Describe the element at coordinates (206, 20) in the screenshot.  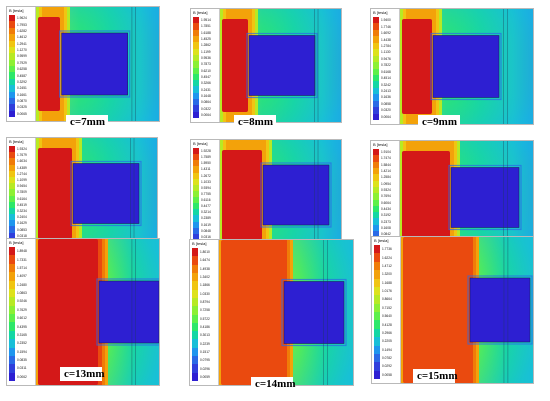
I see `colorbar-tick-label: 1.9514` at that location.